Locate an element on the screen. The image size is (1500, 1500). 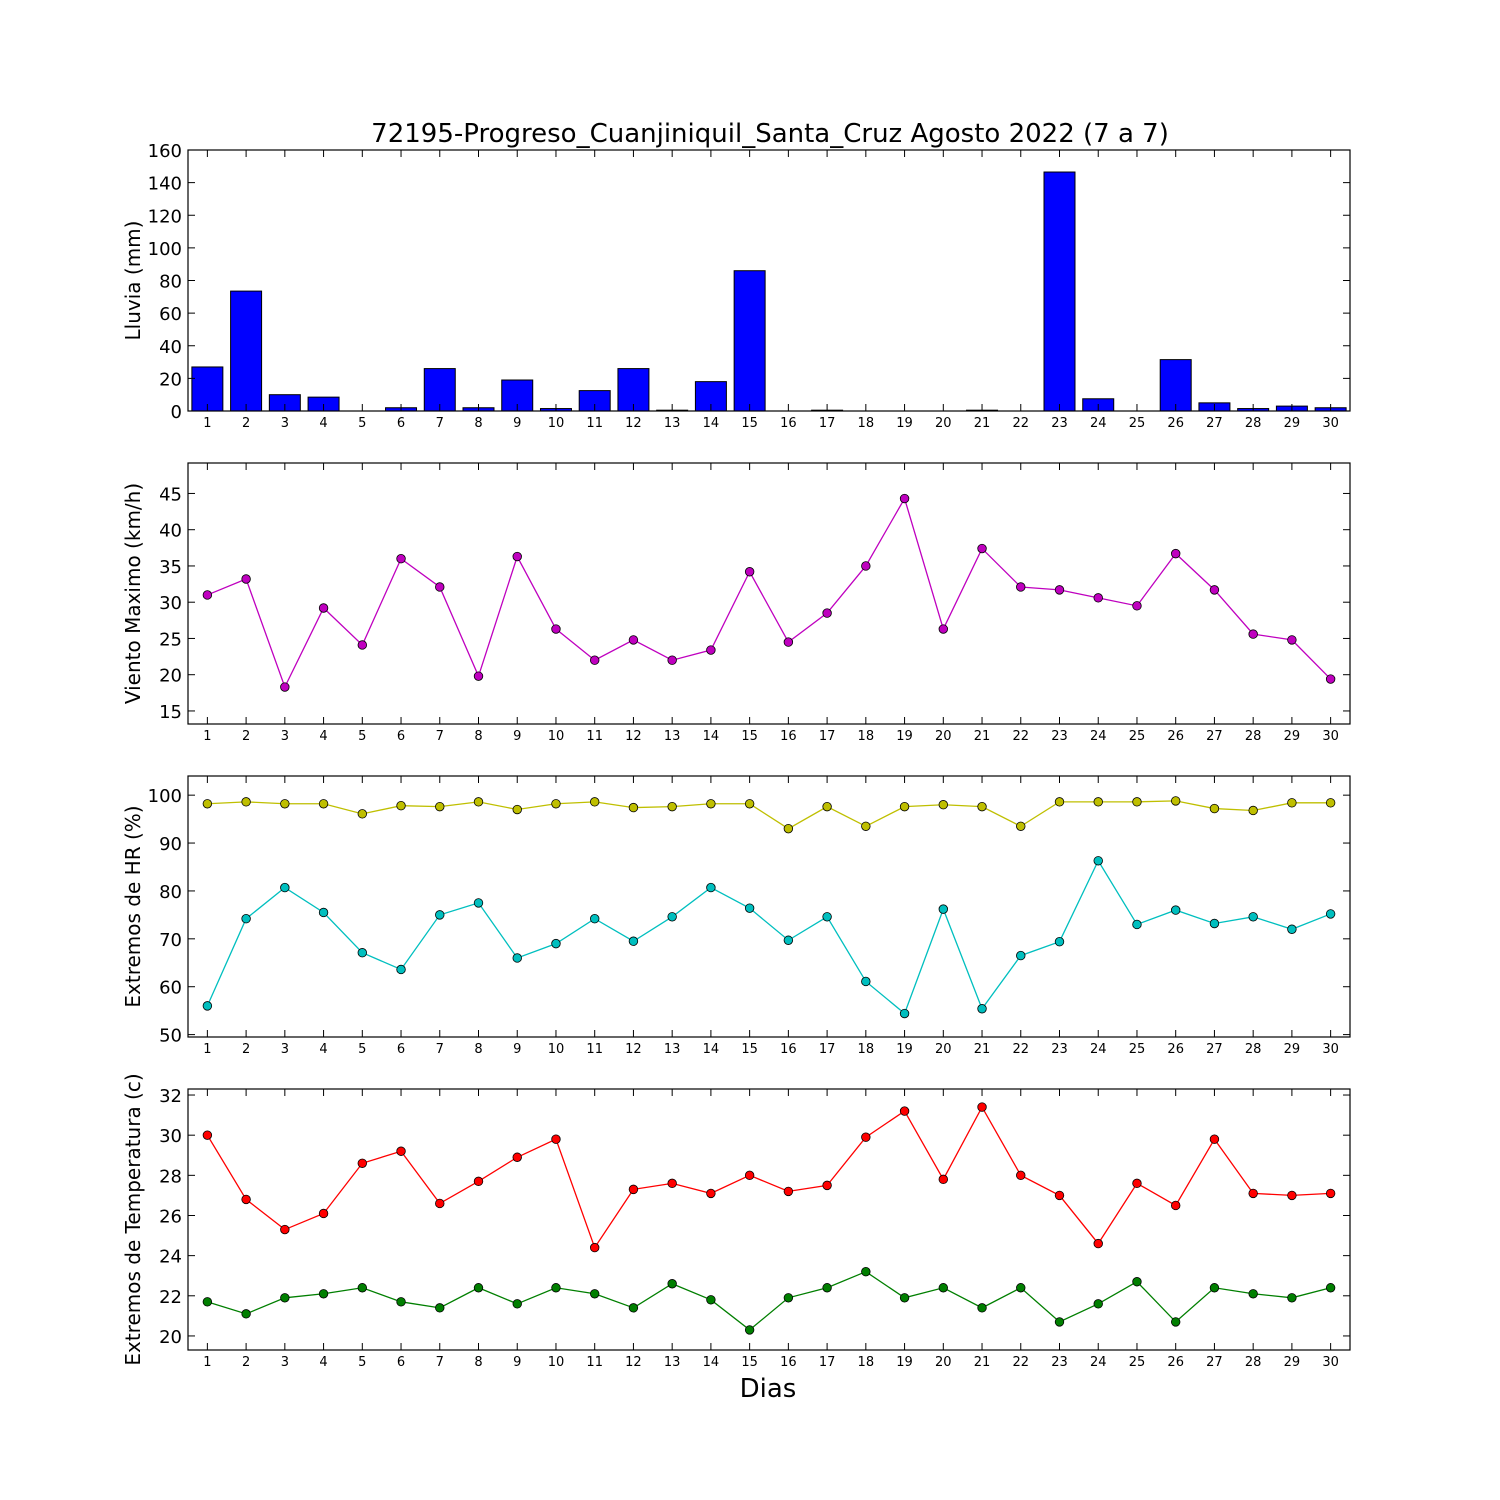
y-tick-label: 35 is located at coordinates (170, 567).